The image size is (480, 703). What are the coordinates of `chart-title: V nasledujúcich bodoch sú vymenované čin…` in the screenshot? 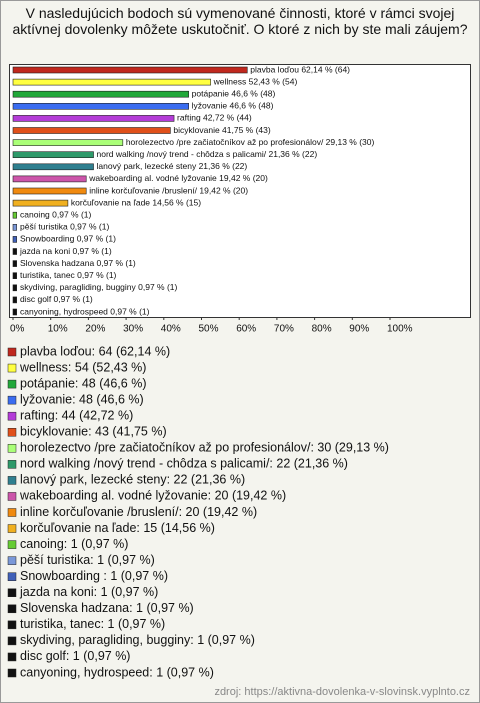 It's located at (239, 21).